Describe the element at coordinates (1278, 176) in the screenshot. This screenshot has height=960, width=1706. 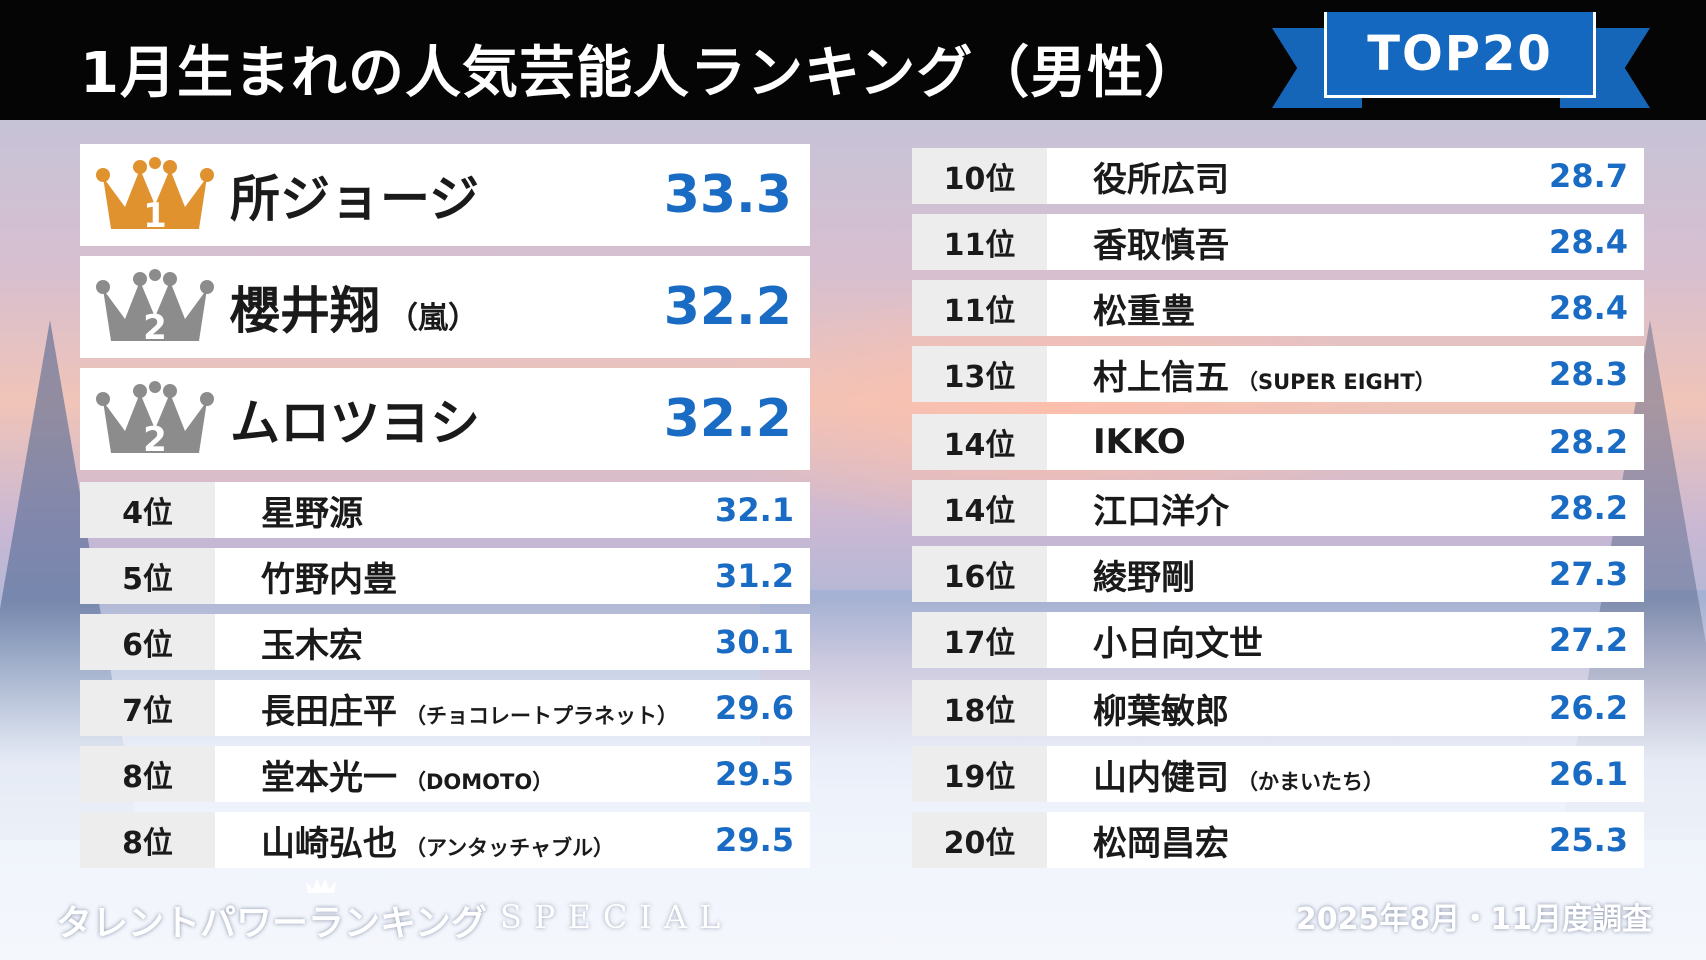
I see `ranking-row: 10位 役所広司 28.7` at that location.